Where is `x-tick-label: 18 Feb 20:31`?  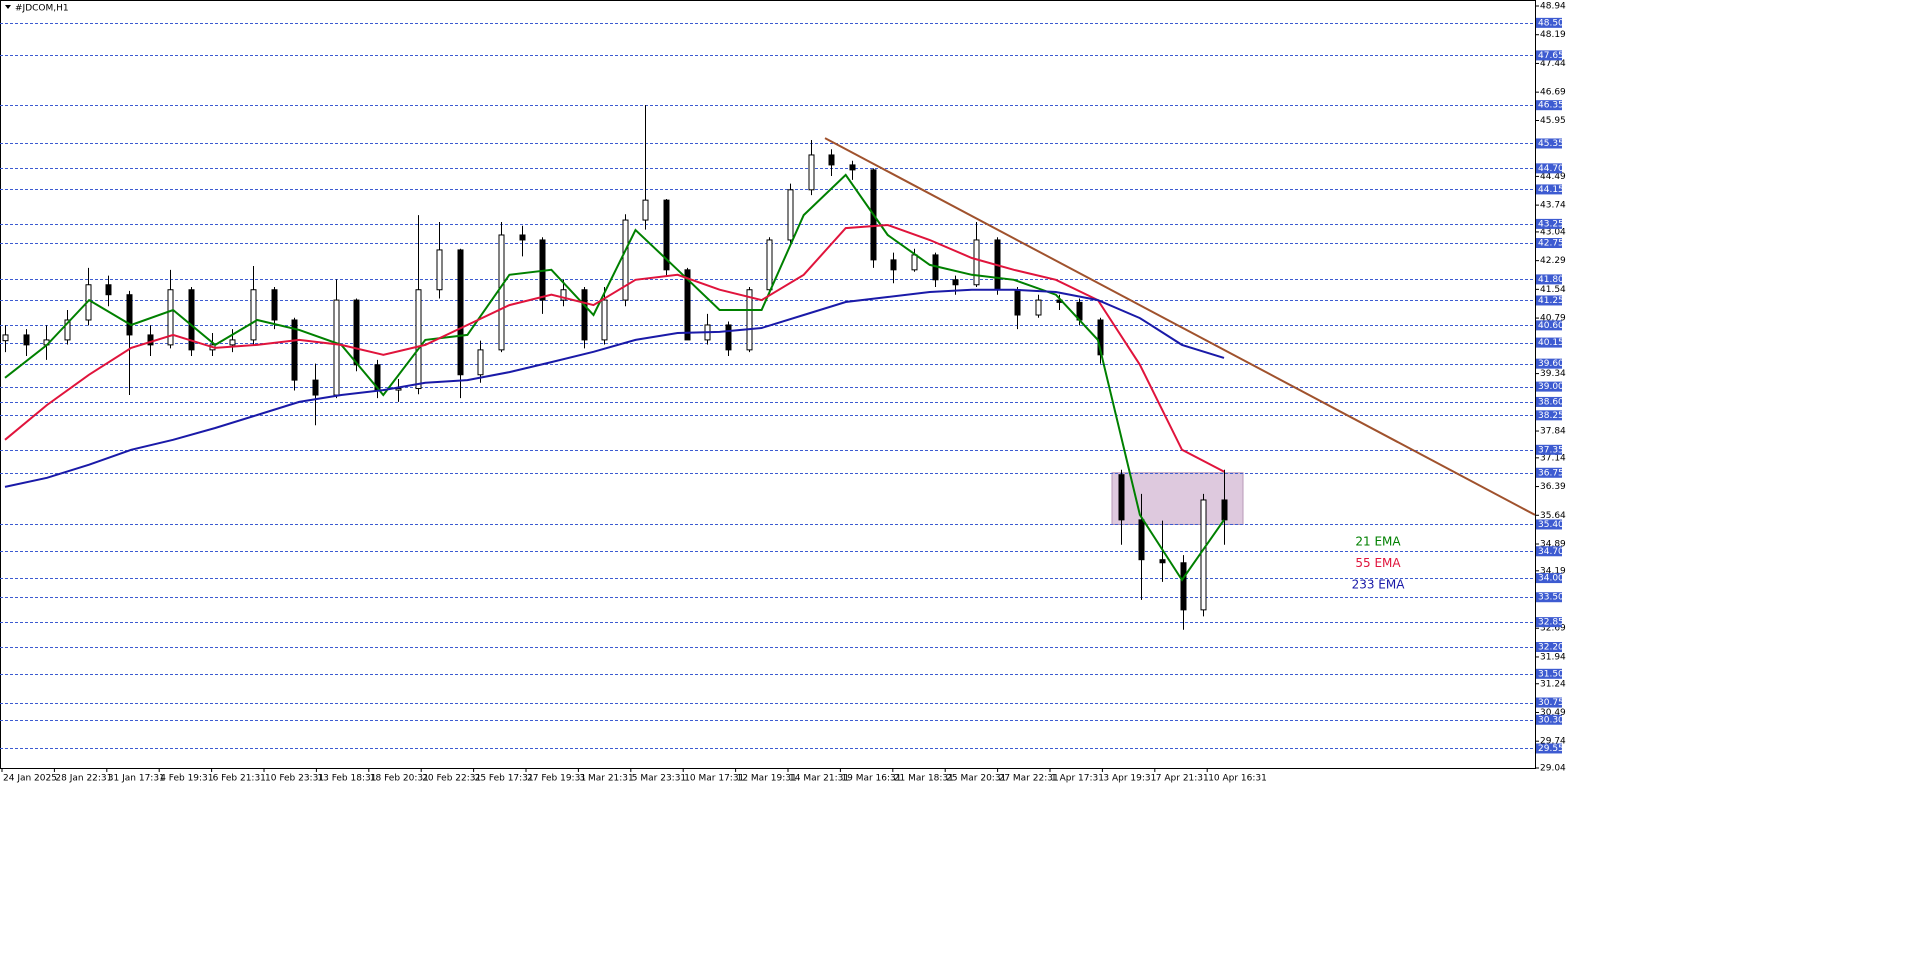 x-tick-label: 18 Feb 20:31 is located at coordinates (399, 779).